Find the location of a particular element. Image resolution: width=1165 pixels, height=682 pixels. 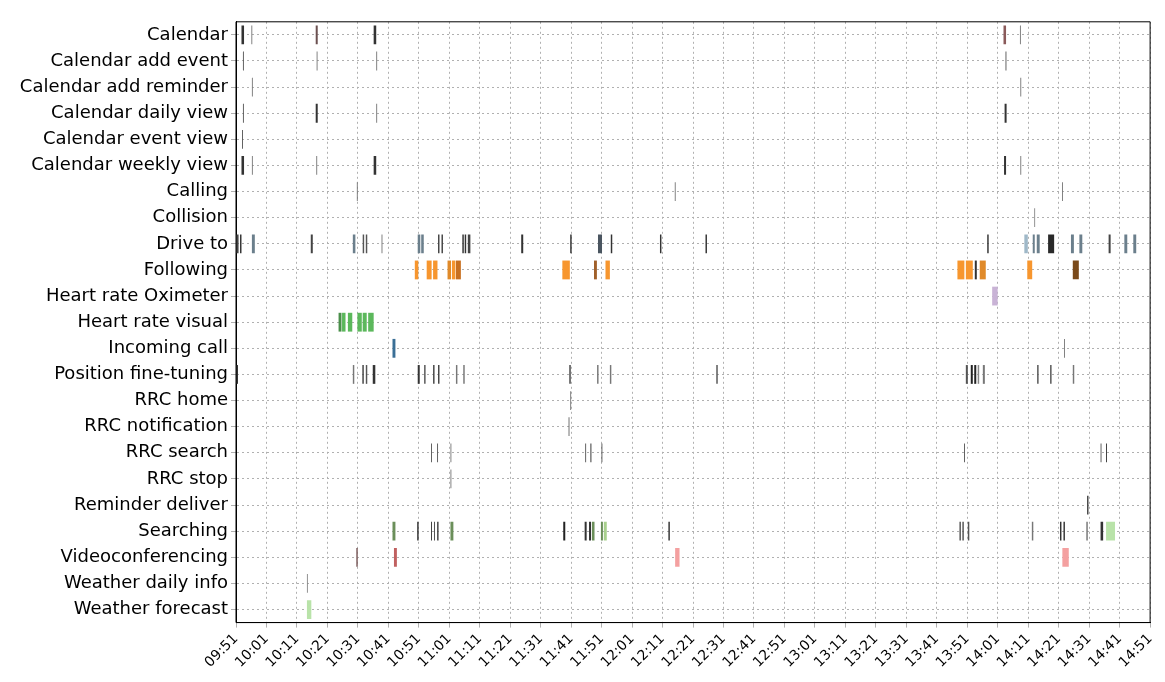

y-tick-label: Weather daily info is located at coordinates (145, 582).